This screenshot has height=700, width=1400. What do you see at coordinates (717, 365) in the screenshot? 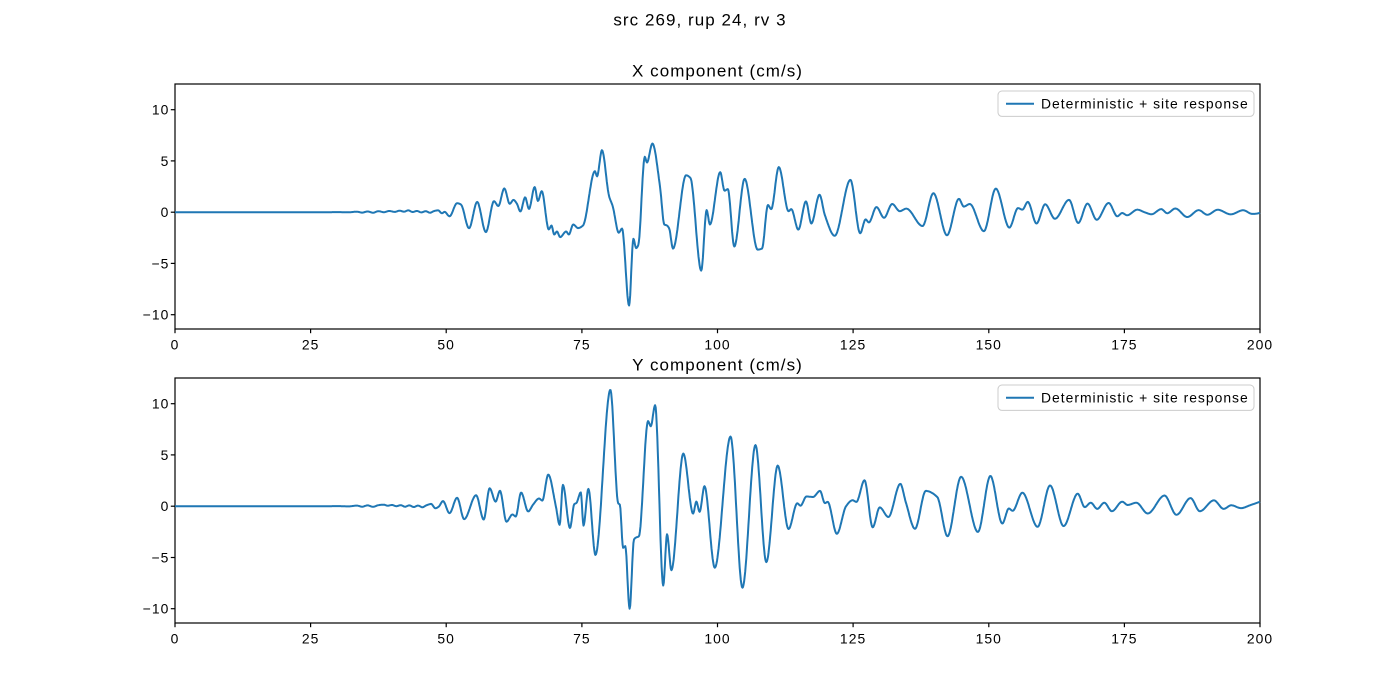
I see `svg-text: Y component (cm/s)` at bounding box center [717, 365].